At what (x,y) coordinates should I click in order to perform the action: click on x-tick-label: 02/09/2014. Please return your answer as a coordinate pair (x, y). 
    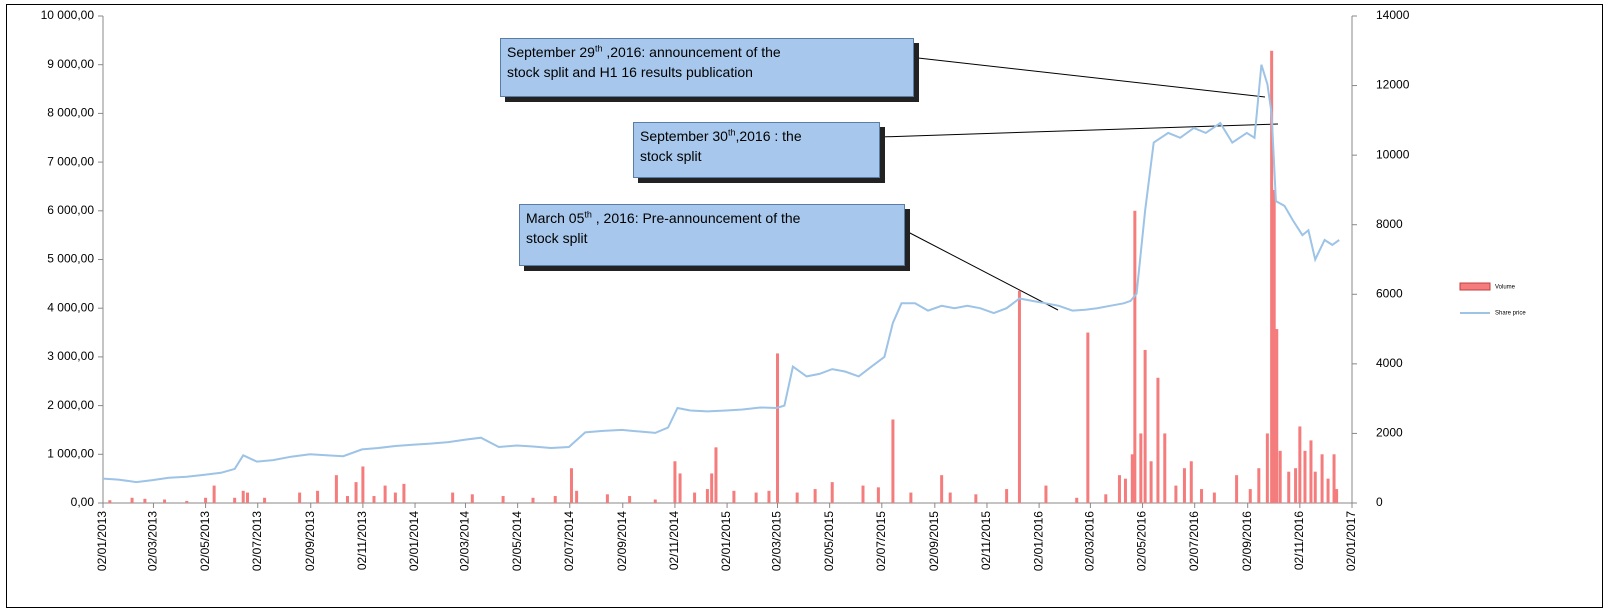
    Looking at the image, I should click on (622, 541).